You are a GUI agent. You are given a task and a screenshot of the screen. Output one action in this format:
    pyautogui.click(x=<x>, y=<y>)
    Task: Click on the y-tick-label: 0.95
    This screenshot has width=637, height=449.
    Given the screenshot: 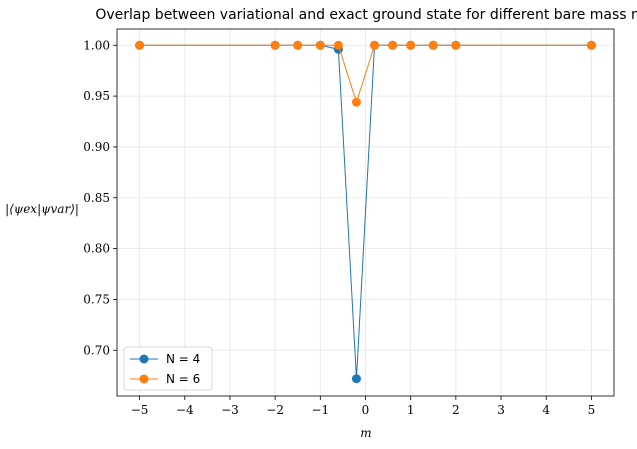 What is the action you would take?
    pyautogui.click(x=96, y=96)
    